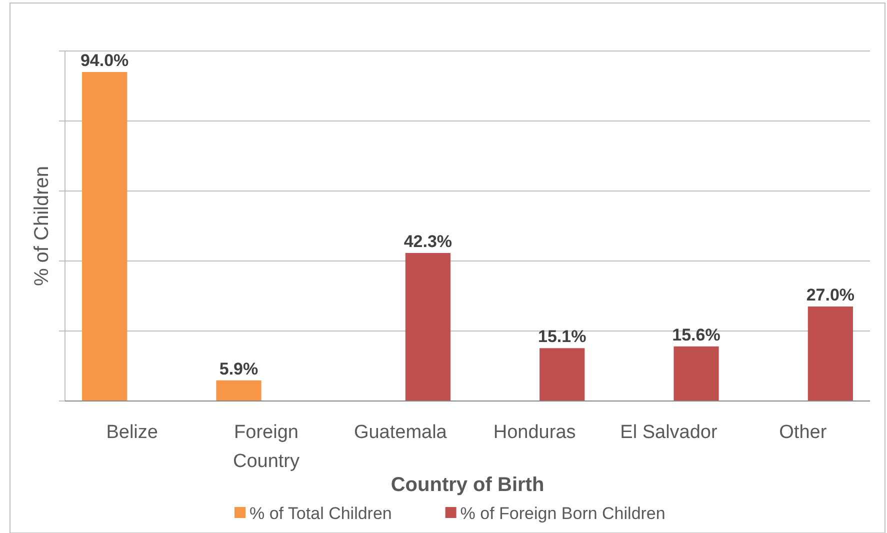 Image resolution: width=887 pixels, height=533 pixels. Describe the element at coordinates (562, 336) in the screenshot. I see `data-label: 15.1%` at that location.